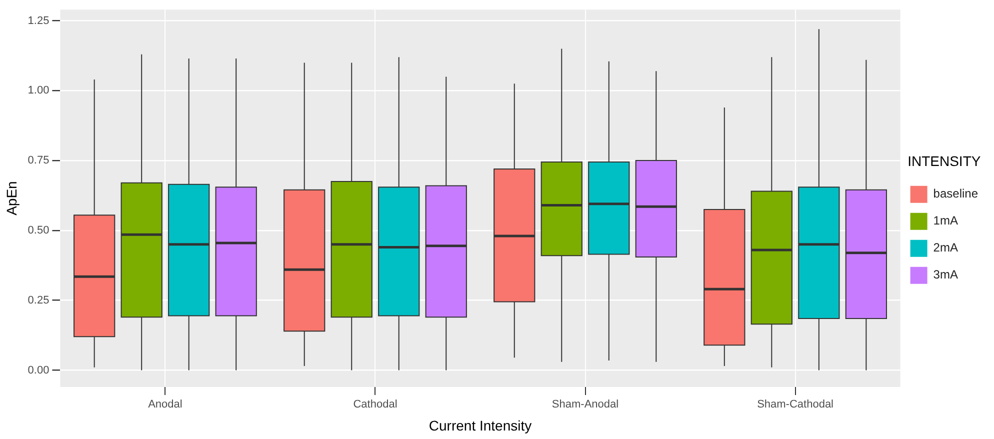 Image resolution: width=994 pixels, height=439 pixels. I want to click on x-tick-label: Anodal, so click(165, 404).